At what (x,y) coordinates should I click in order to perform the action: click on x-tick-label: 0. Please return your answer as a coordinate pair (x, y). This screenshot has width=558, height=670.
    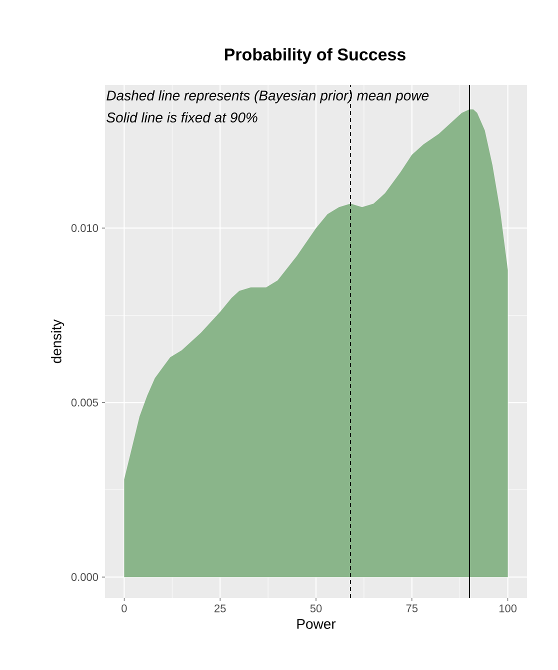
    Looking at the image, I should click on (124, 608).